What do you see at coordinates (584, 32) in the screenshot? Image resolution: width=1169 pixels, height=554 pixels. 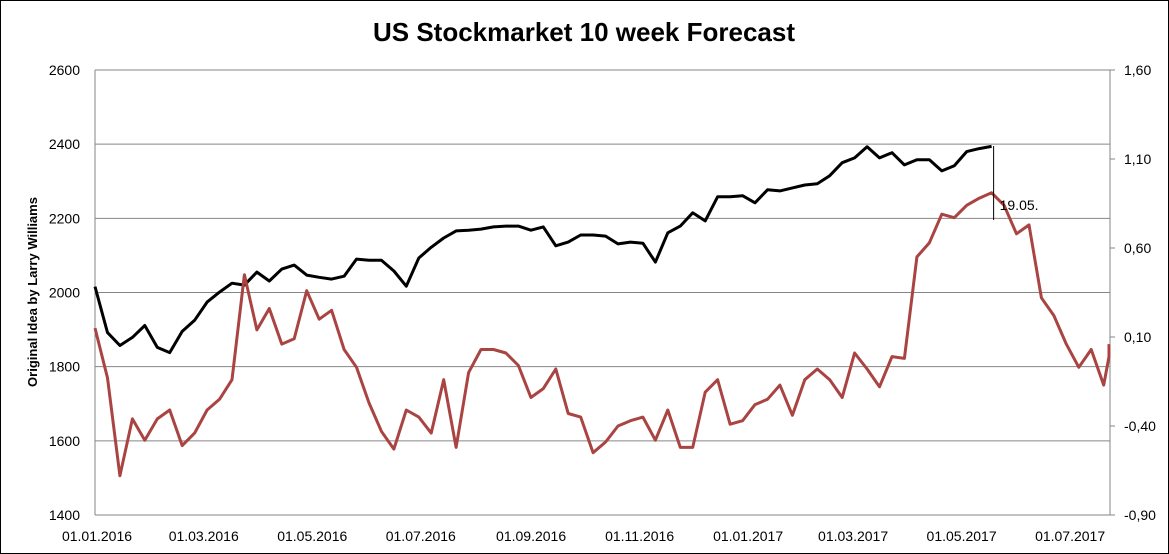 I see `chart-title: US Stockmarket 10 week Forecast` at bounding box center [584, 32].